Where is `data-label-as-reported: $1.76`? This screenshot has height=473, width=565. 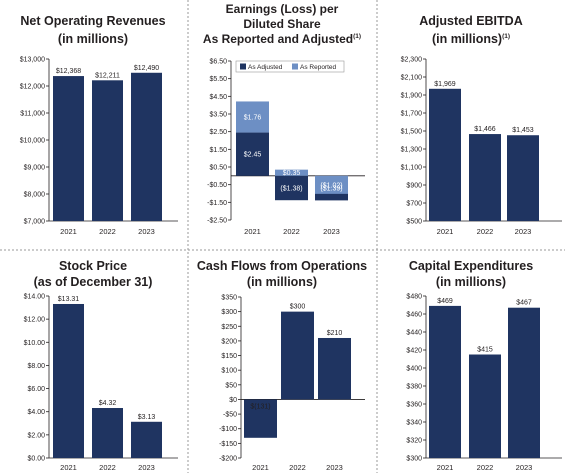
data-label-as-reported: $1.76 is located at coordinates (253, 118).